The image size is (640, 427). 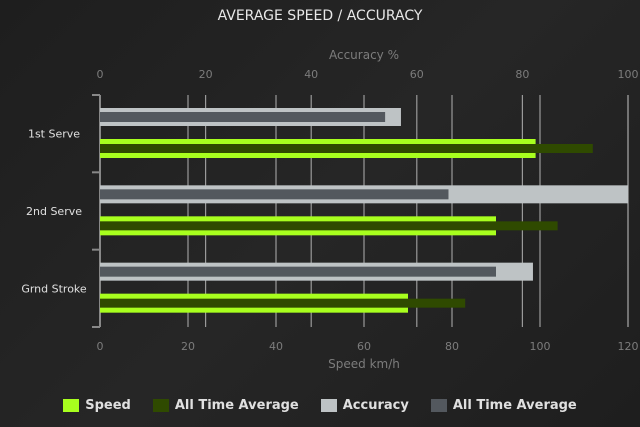 I want to click on tick-label-accuracy: 20, so click(x=206, y=74).